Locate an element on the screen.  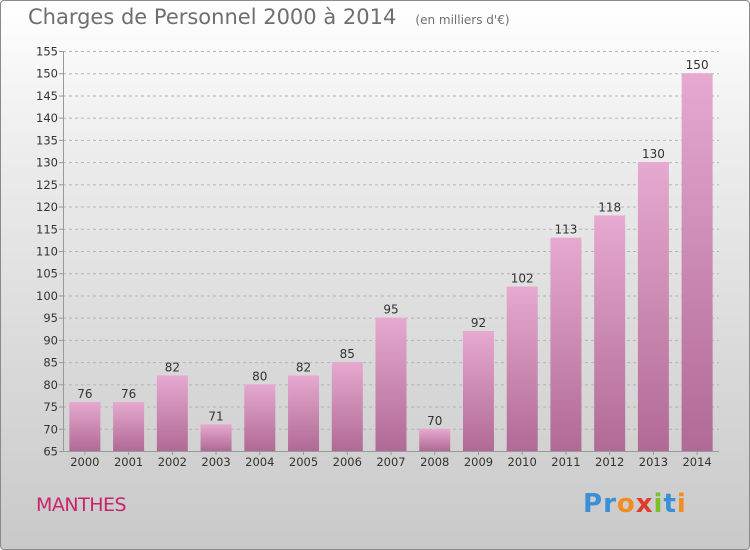
data-label: 70 is located at coordinates (434, 421).